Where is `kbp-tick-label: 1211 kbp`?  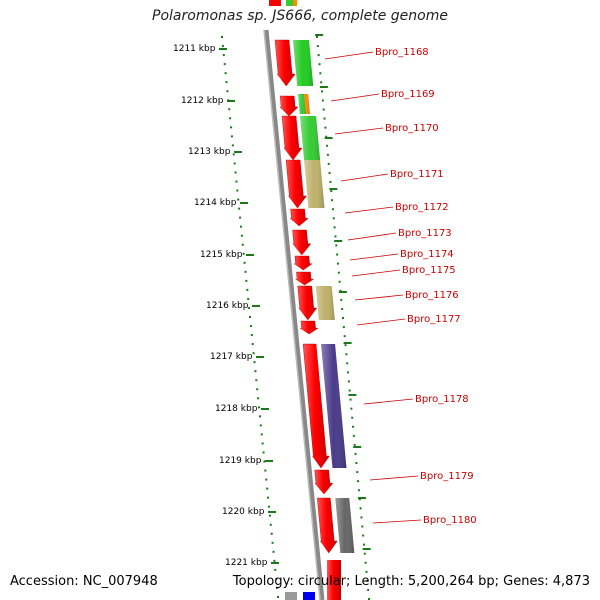 kbp-tick-label: 1211 kbp is located at coordinates (194, 49).